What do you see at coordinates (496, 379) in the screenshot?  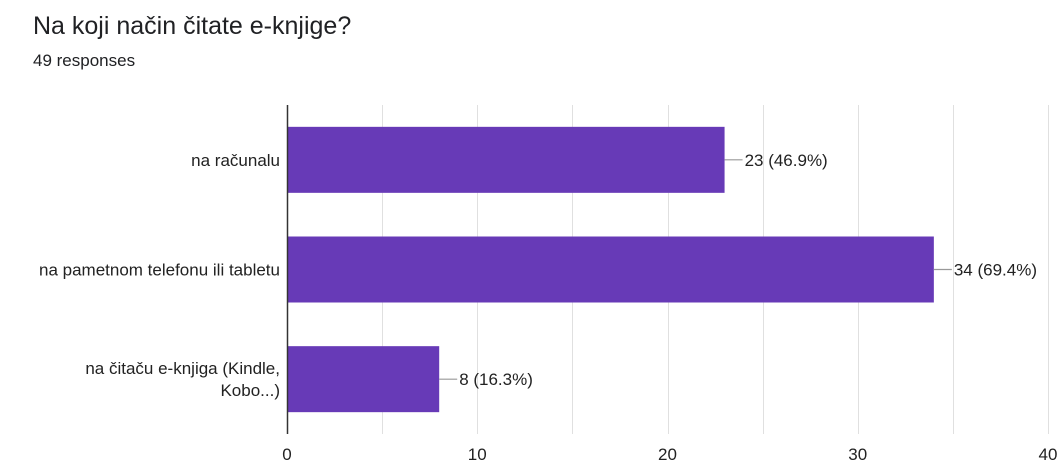 I see `data-label: 8 (16.3%)` at bounding box center [496, 379].